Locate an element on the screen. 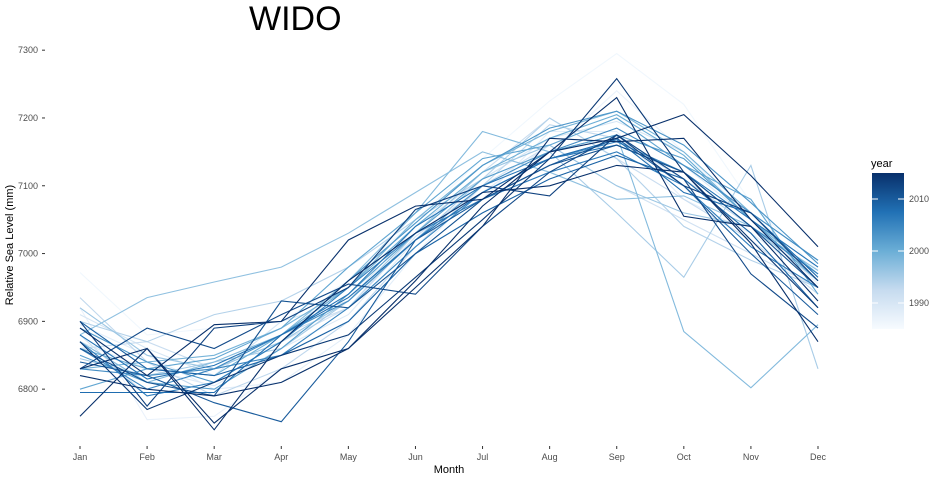 The width and height of the screenshot is (940, 480). y-tick-label: 7300 is located at coordinates (28, 50).